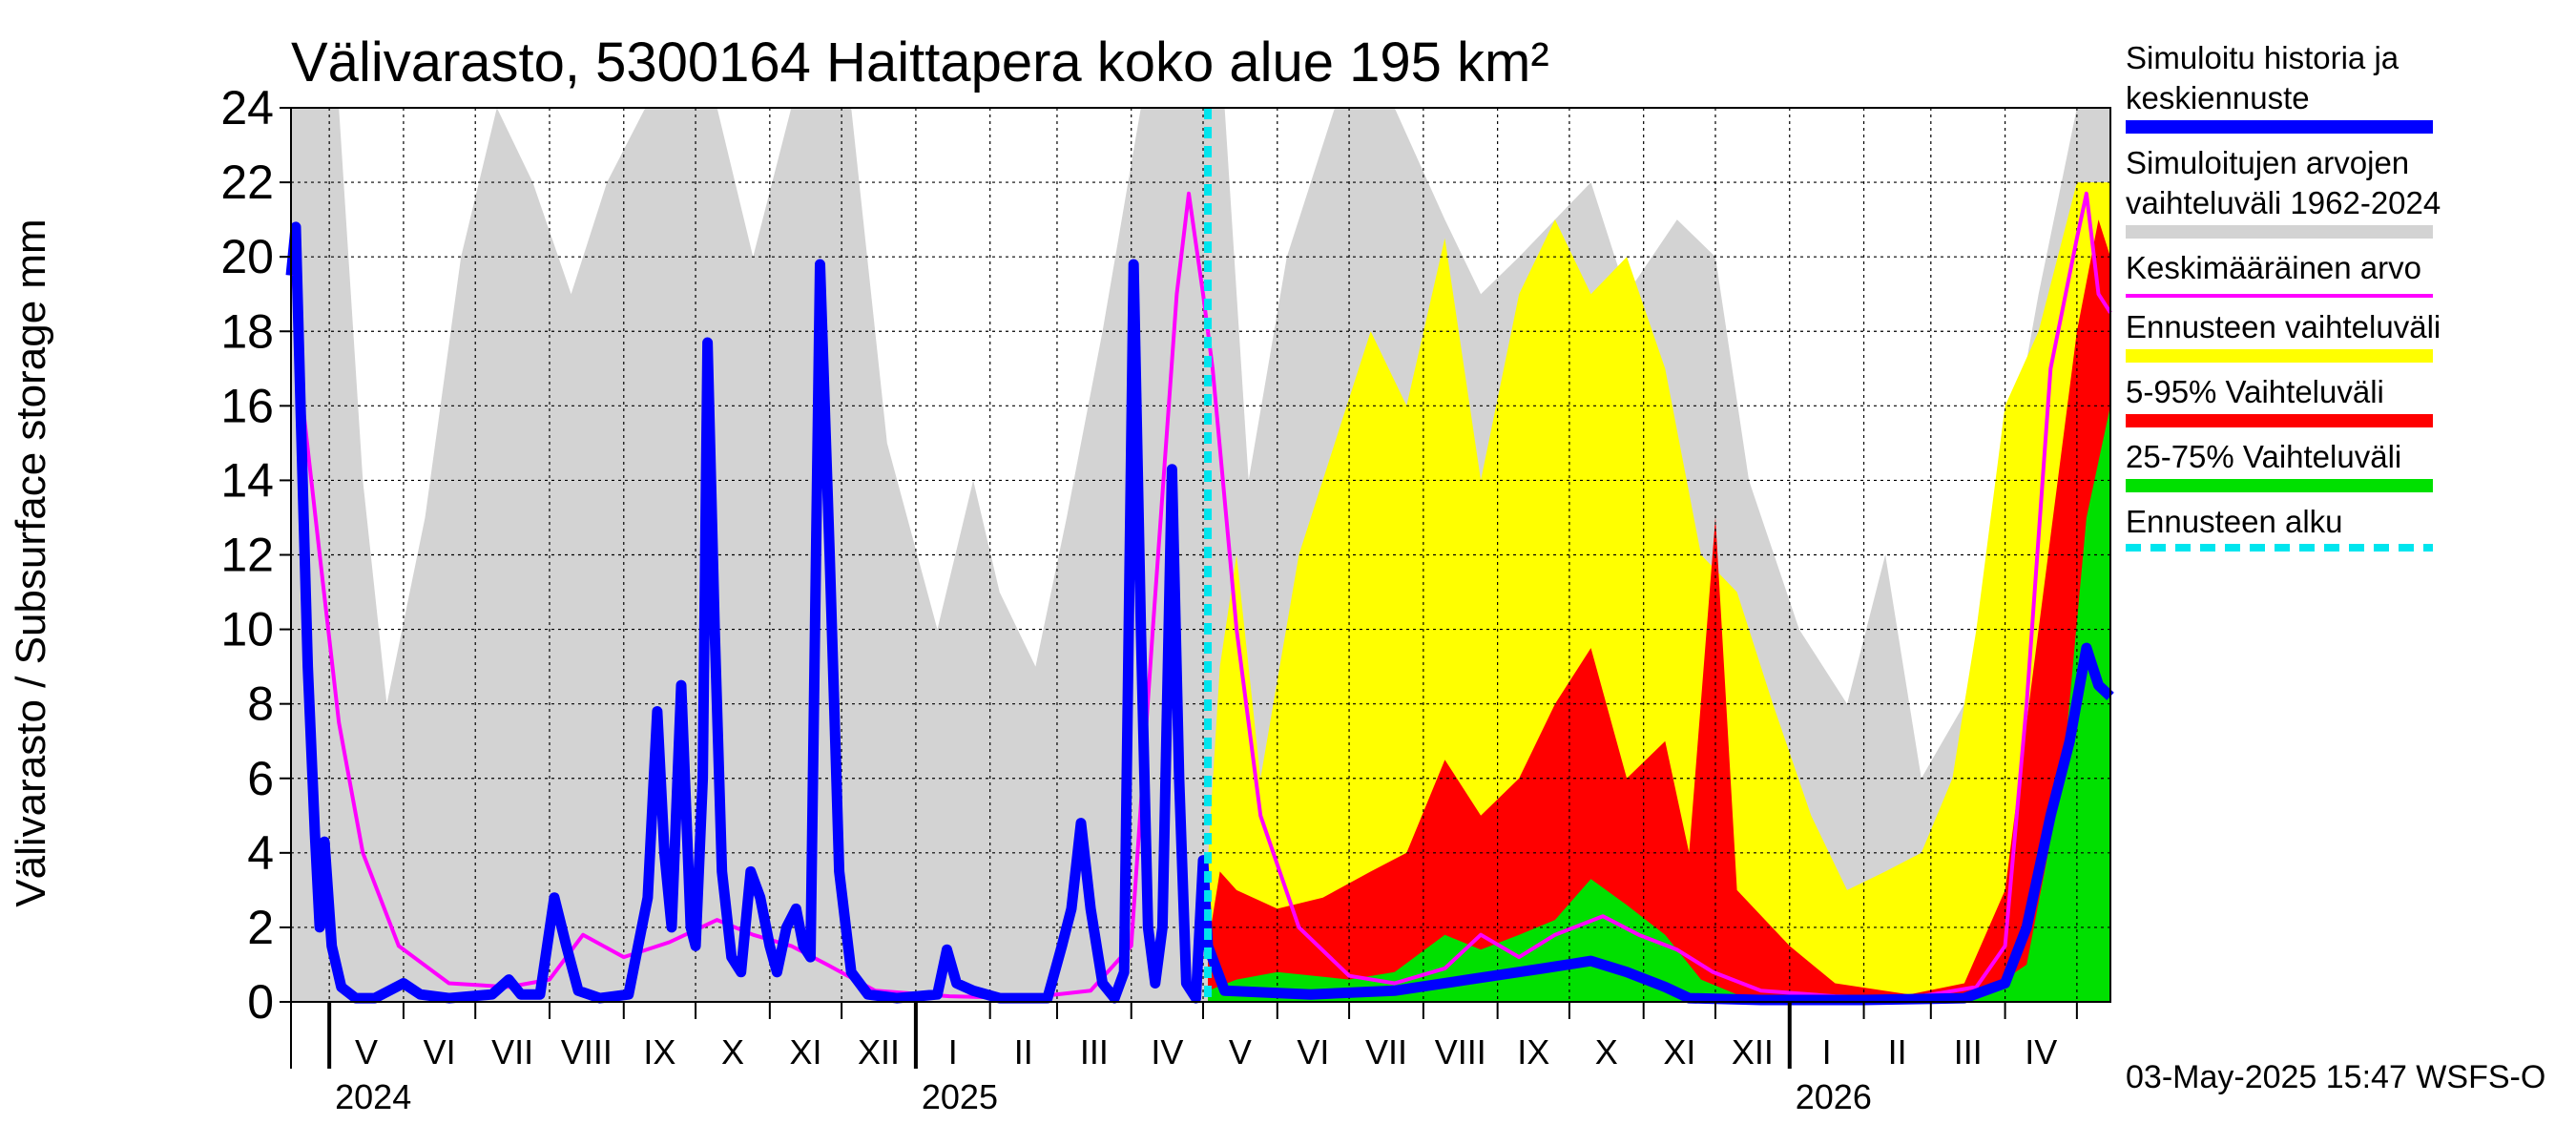  I want to click on legend-label: Ennusteen alku, so click(2234, 521).